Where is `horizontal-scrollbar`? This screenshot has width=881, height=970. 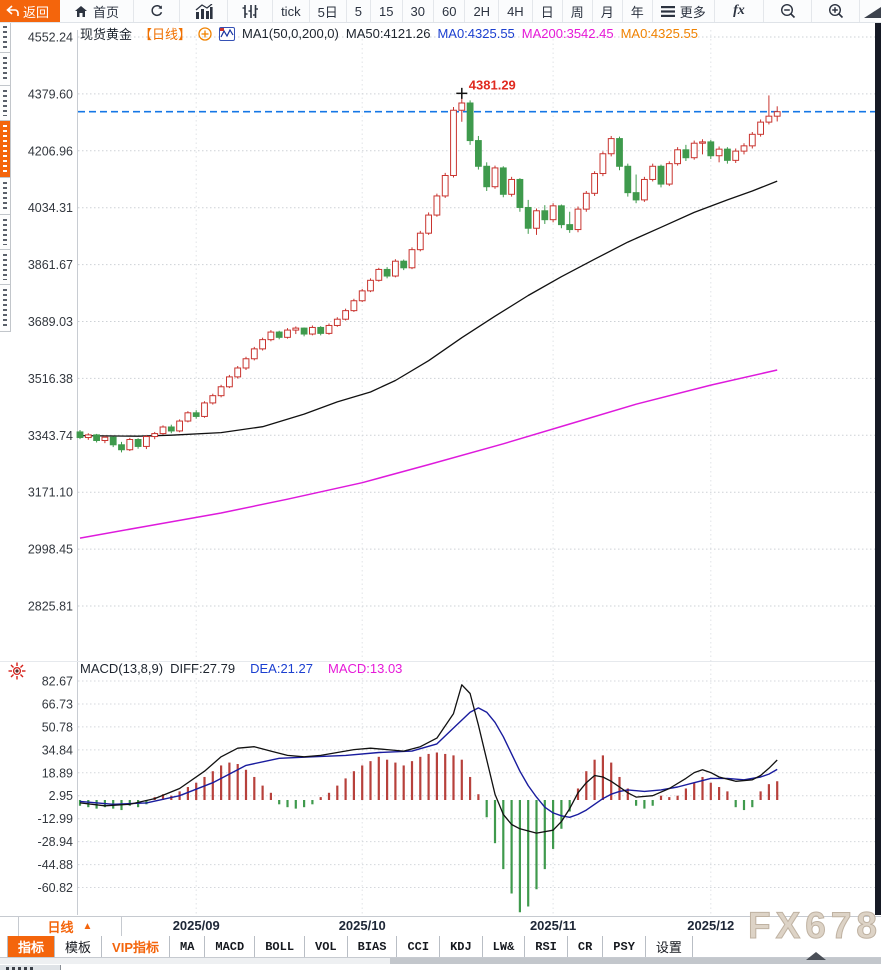
horizontal-scrollbar is located at coordinates (440, 958).